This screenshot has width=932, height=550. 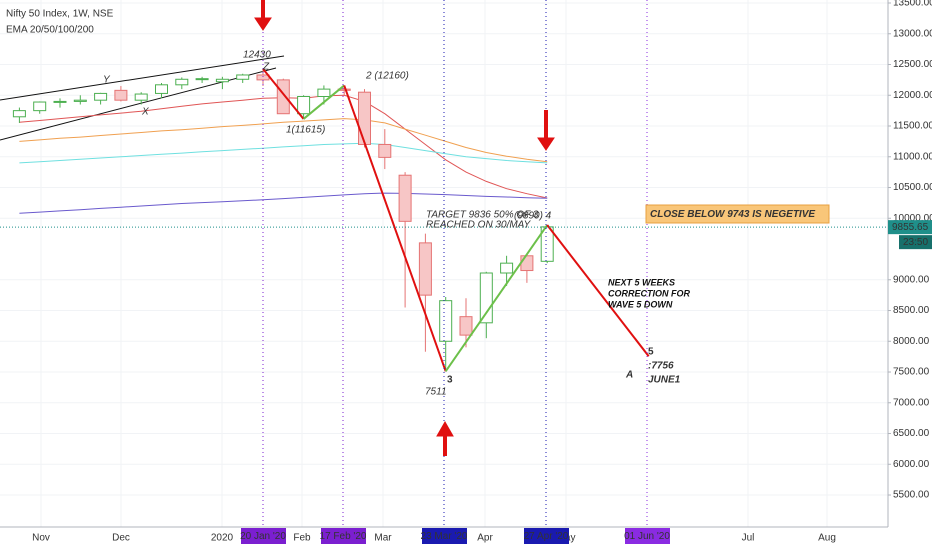 What do you see at coordinates (302, 538) in the screenshot?
I see `x-tick-label: Feb` at bounding box center [302, 538].